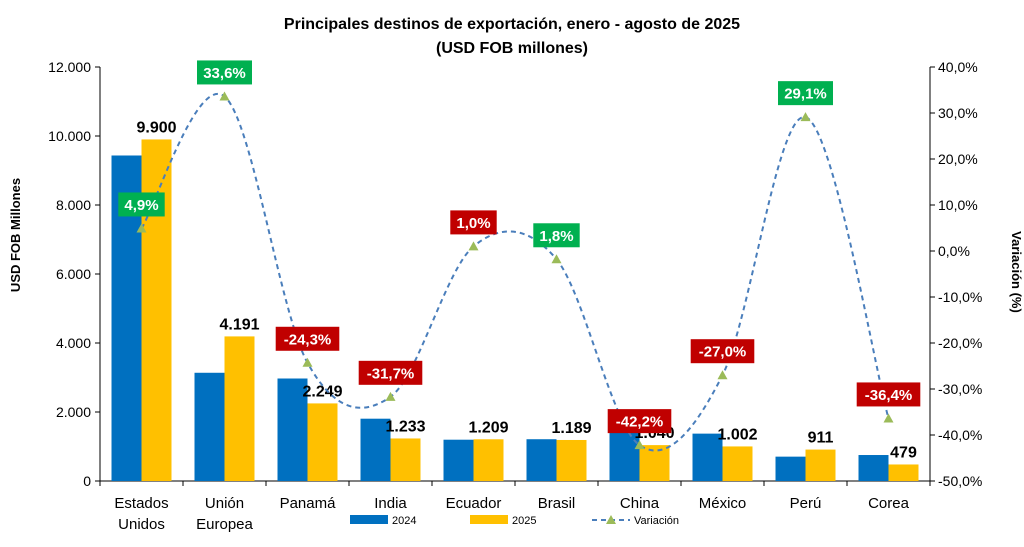 This screenshot has height=547, width=1024. Describe the element at coordinates (557, 503) in the screenshot. I see `x-category-label: Brasil` at that location.